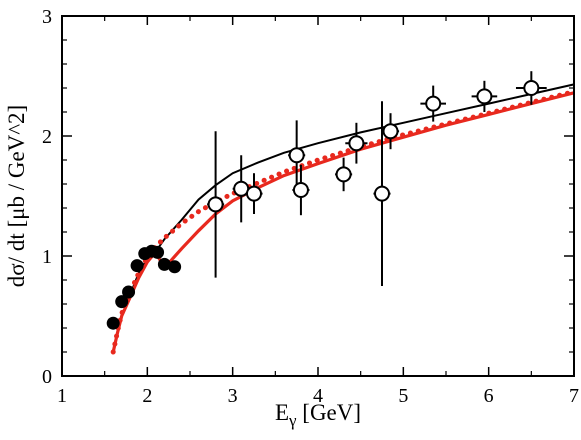 Image resolution: width=581 pixels, height=440 pixels. Describe the element at coordinates (318, 396) in the screenshot. I see `x-tick-label: 4` at that location.